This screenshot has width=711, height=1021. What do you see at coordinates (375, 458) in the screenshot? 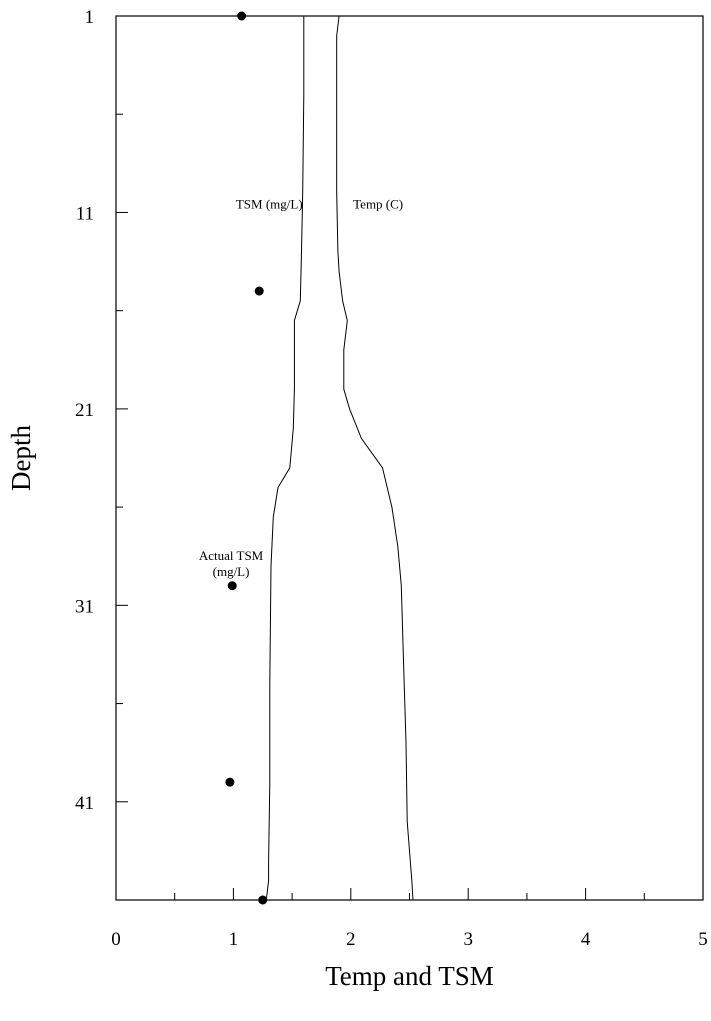
I see `temp-profile-line` at bounding box center [375, 458].